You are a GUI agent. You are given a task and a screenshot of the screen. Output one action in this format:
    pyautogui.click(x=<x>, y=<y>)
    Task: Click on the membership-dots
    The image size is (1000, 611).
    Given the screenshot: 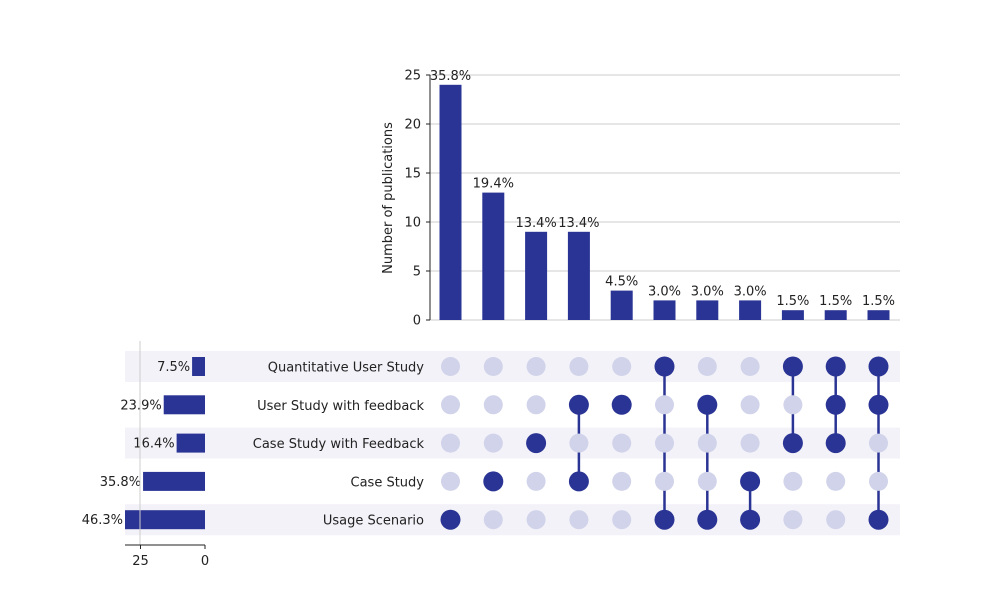 What is the action you would take?
    pyautogui.click(x=664, y=443)
    